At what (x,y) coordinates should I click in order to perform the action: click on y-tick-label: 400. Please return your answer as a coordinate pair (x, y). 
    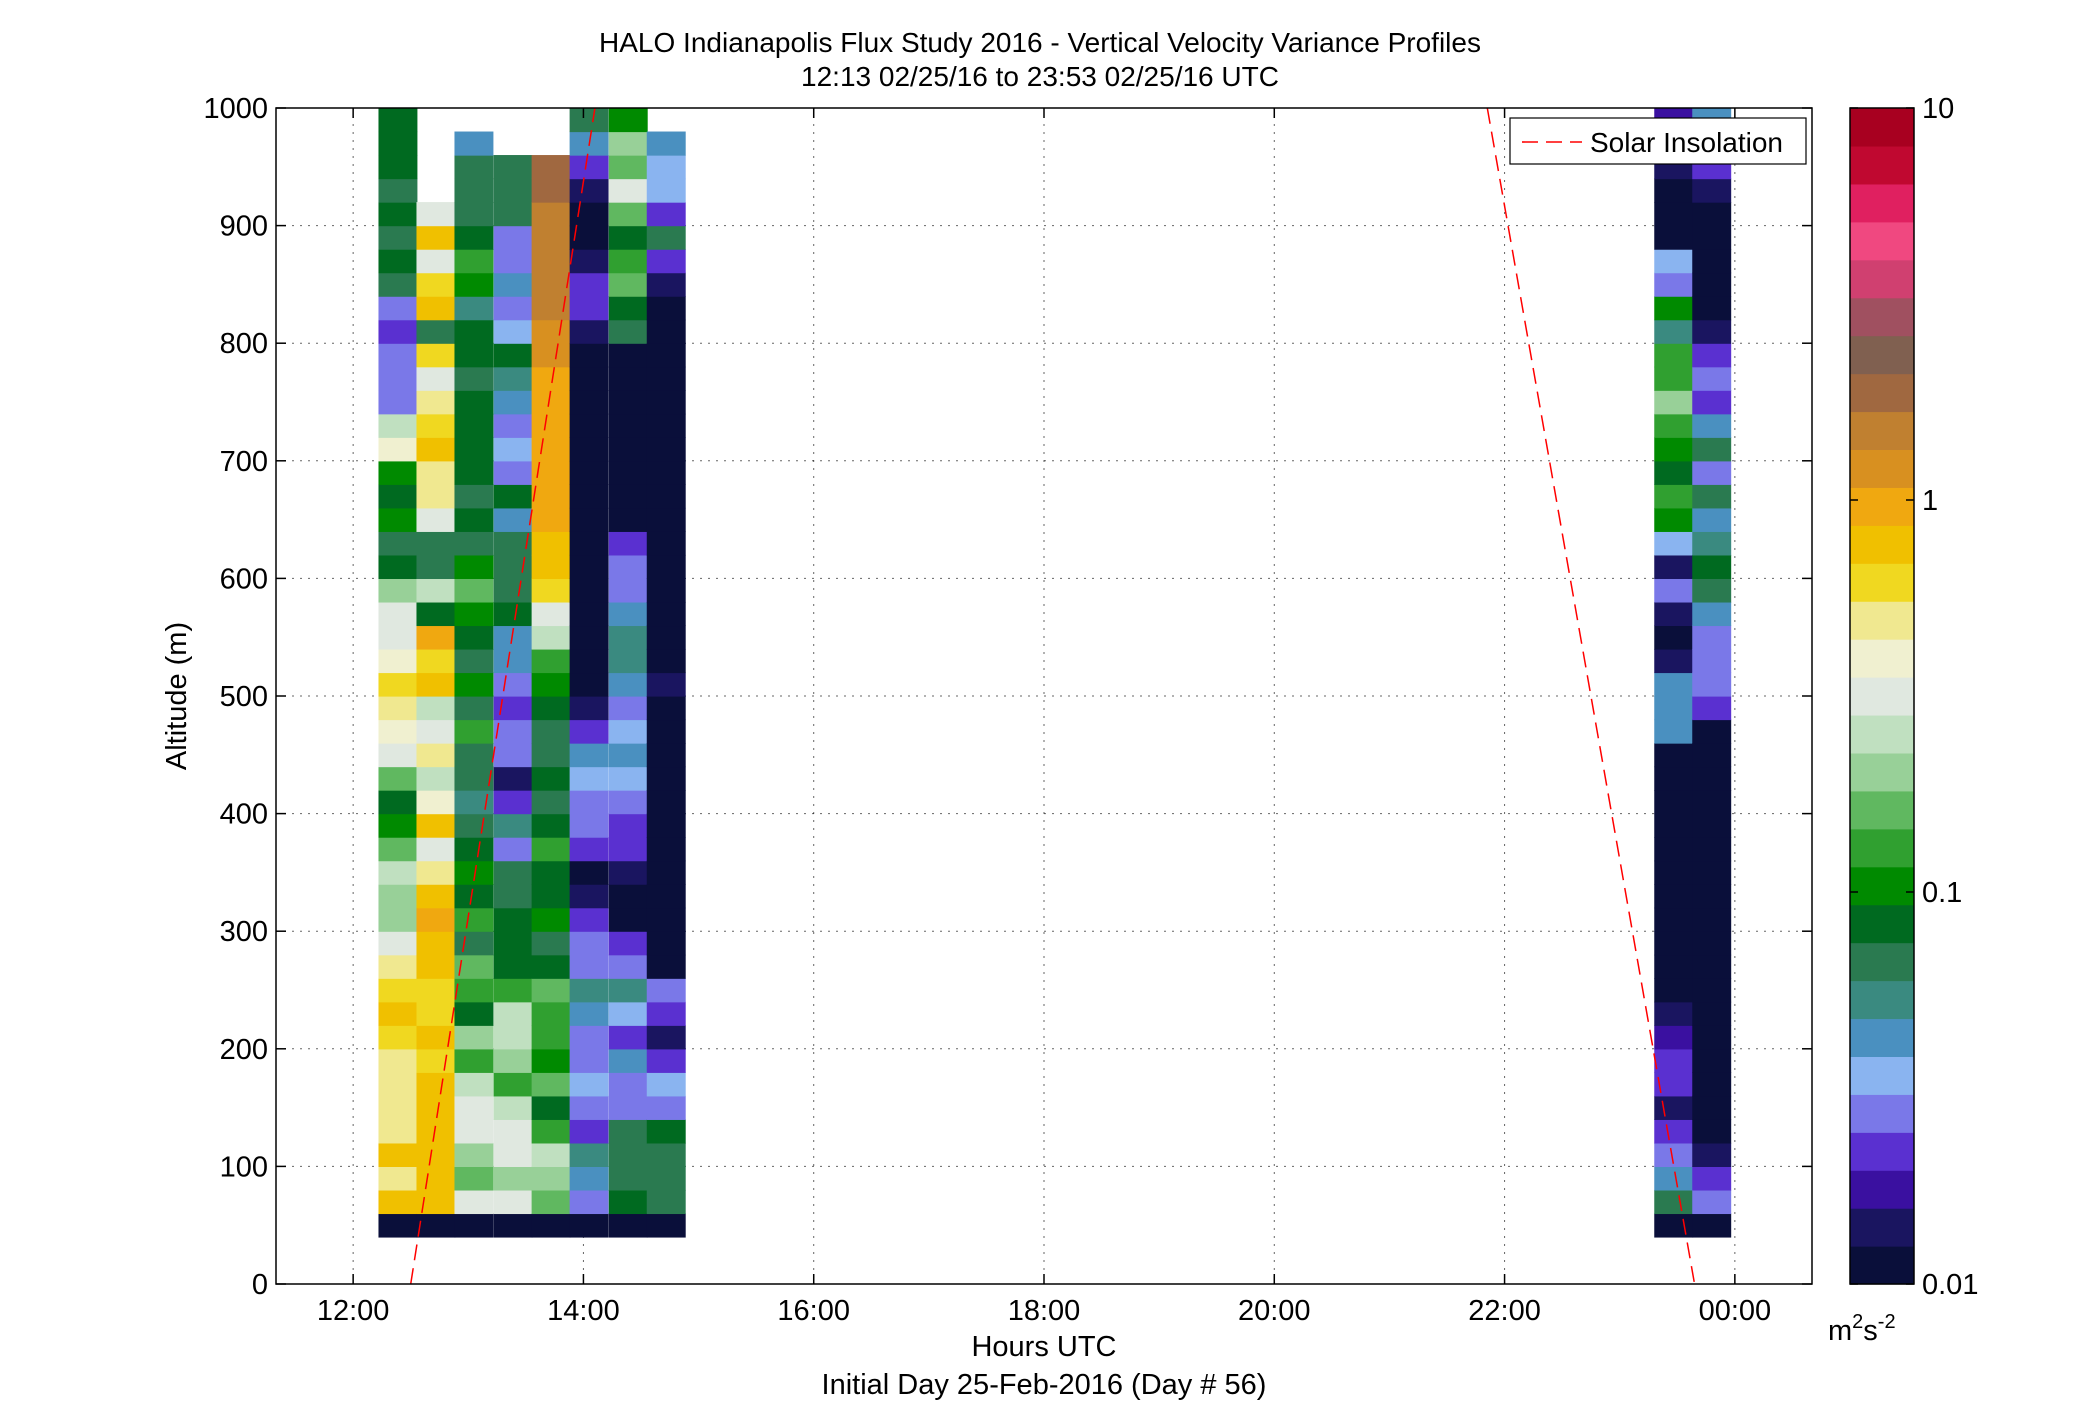
    Looking at the image, I should click on (244, 815).